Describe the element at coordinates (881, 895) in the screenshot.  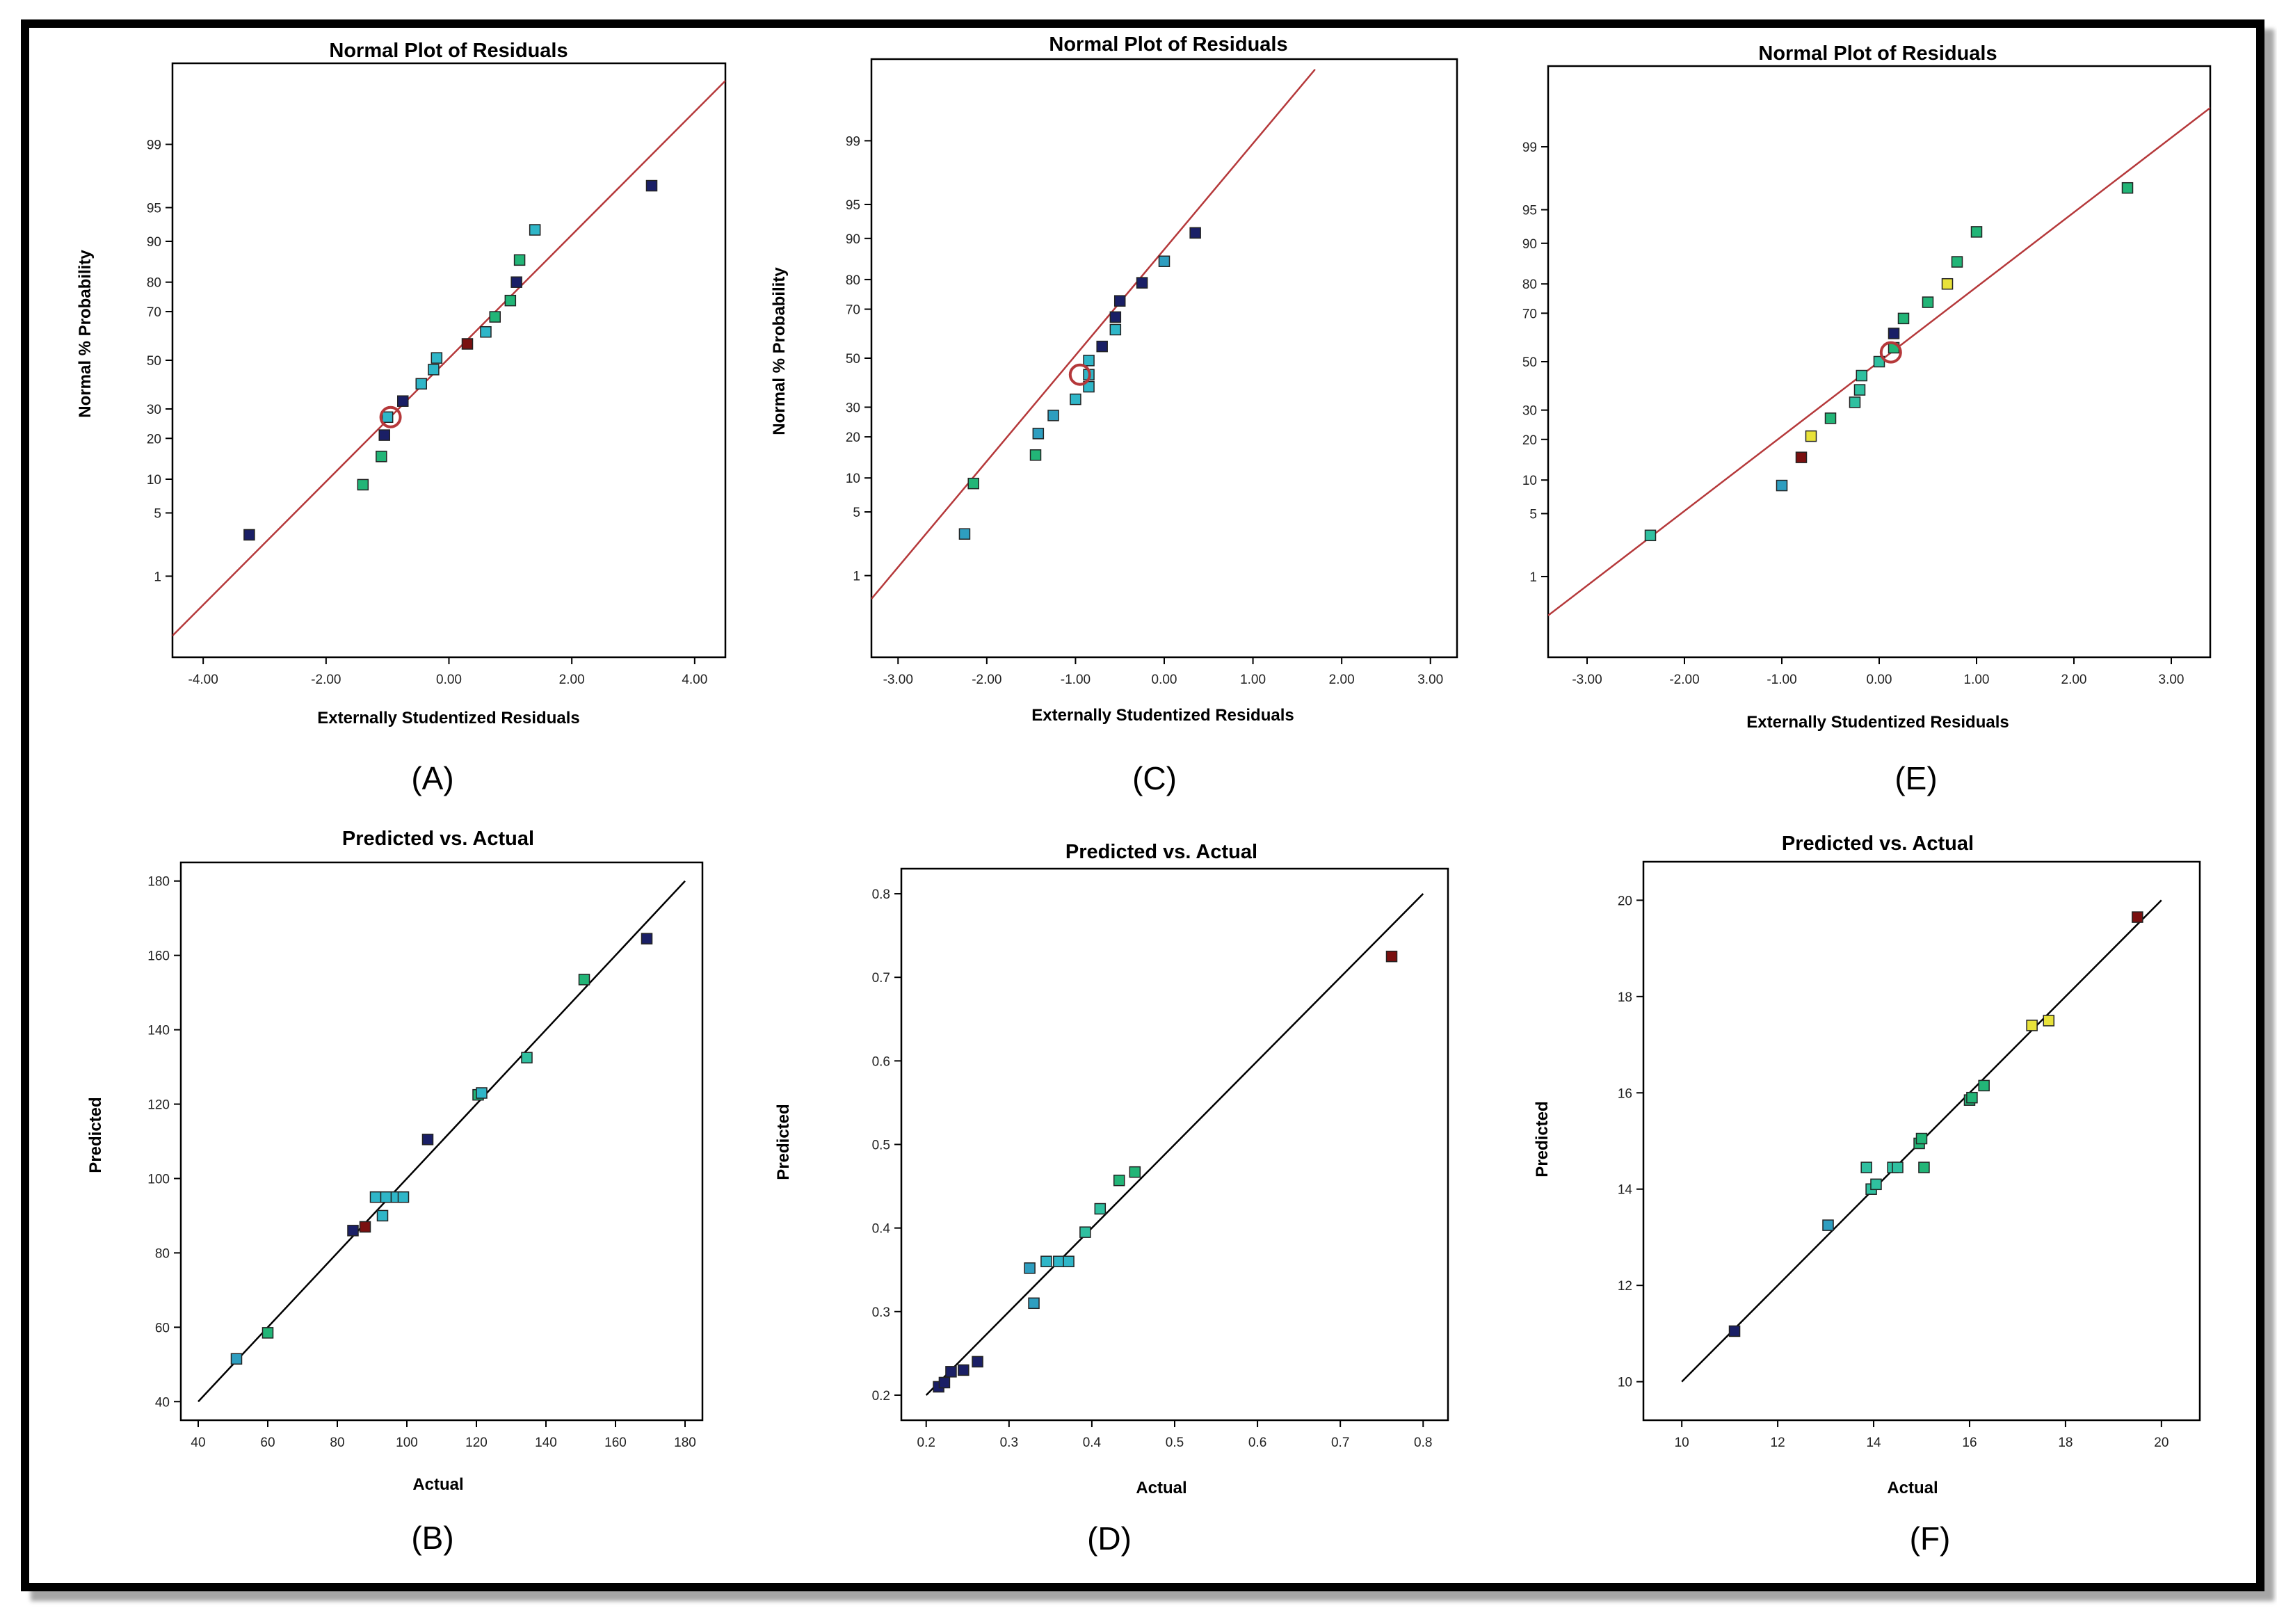
I see `panel-d-y-tick-label: 0.8` at that location.